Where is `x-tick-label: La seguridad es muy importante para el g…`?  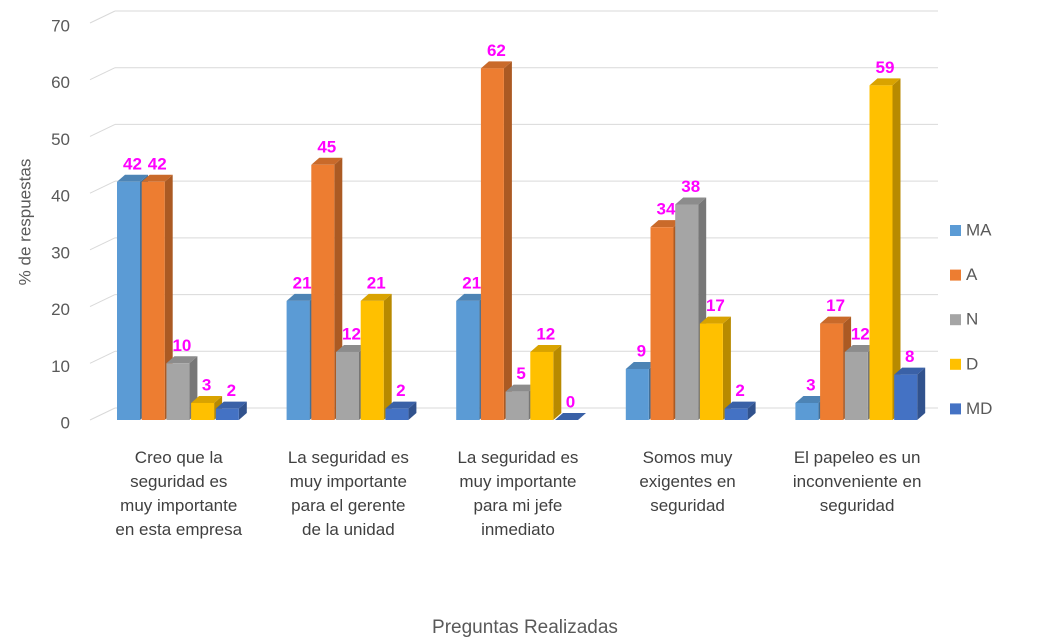
x-tick-label: La seguridad es muy importante para el g… is located at coordinates (348, 493).